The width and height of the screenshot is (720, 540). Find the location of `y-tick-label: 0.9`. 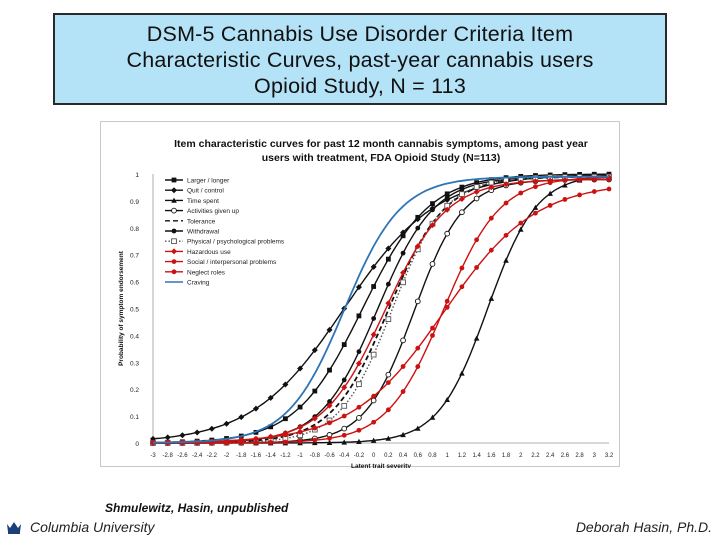

y-tick-label: 0.9 is located at coordinates (134, 202).